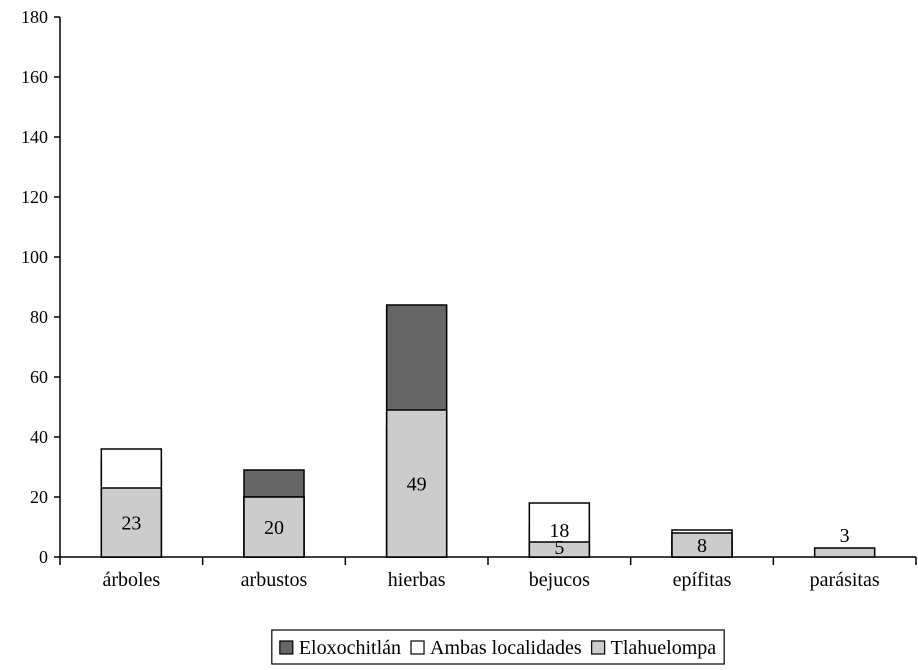  I want to click on legend-label: Ambas localidades, so click(506, 648).